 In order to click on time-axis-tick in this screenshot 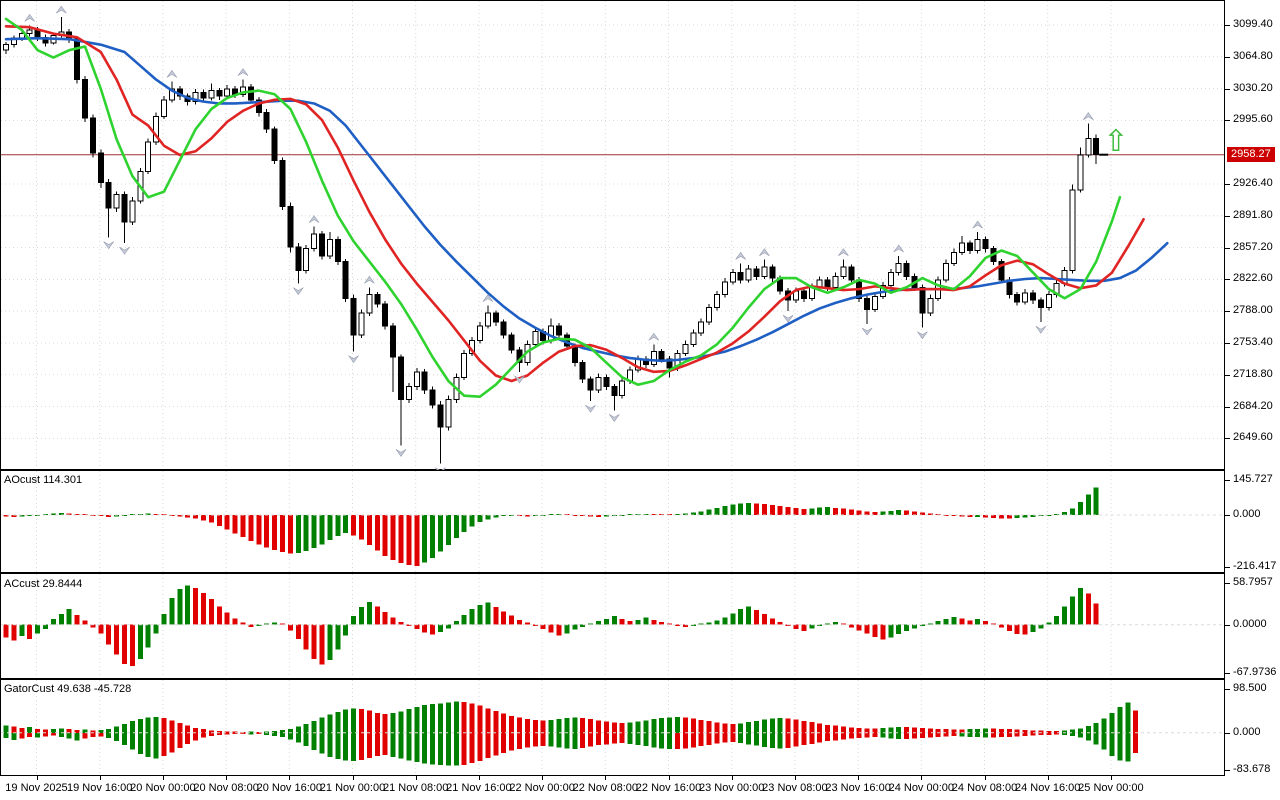, I will do `click(479, 778)`.